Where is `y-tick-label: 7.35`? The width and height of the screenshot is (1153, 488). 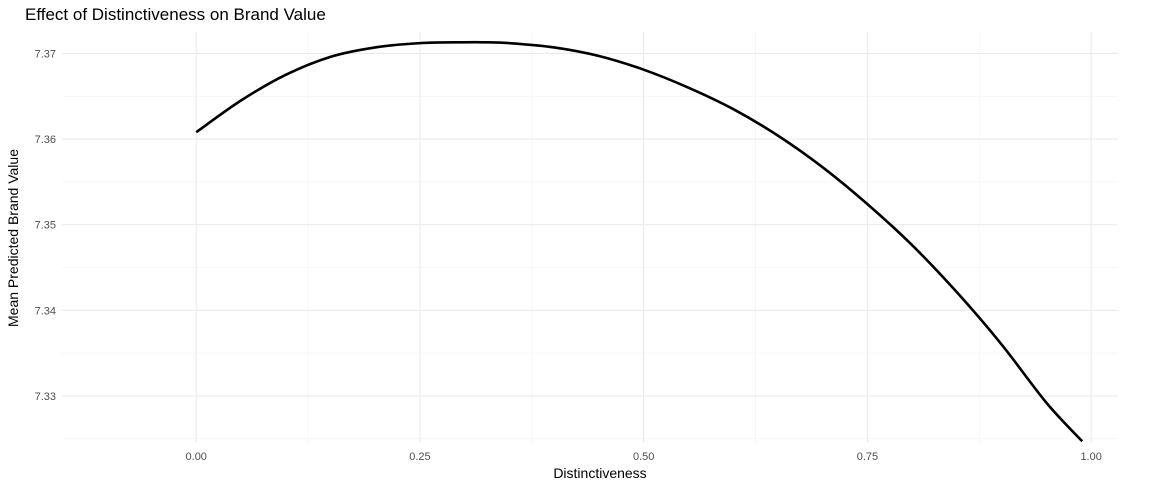 y-tick-label: 7.35 is located at coordinates (45, 226).